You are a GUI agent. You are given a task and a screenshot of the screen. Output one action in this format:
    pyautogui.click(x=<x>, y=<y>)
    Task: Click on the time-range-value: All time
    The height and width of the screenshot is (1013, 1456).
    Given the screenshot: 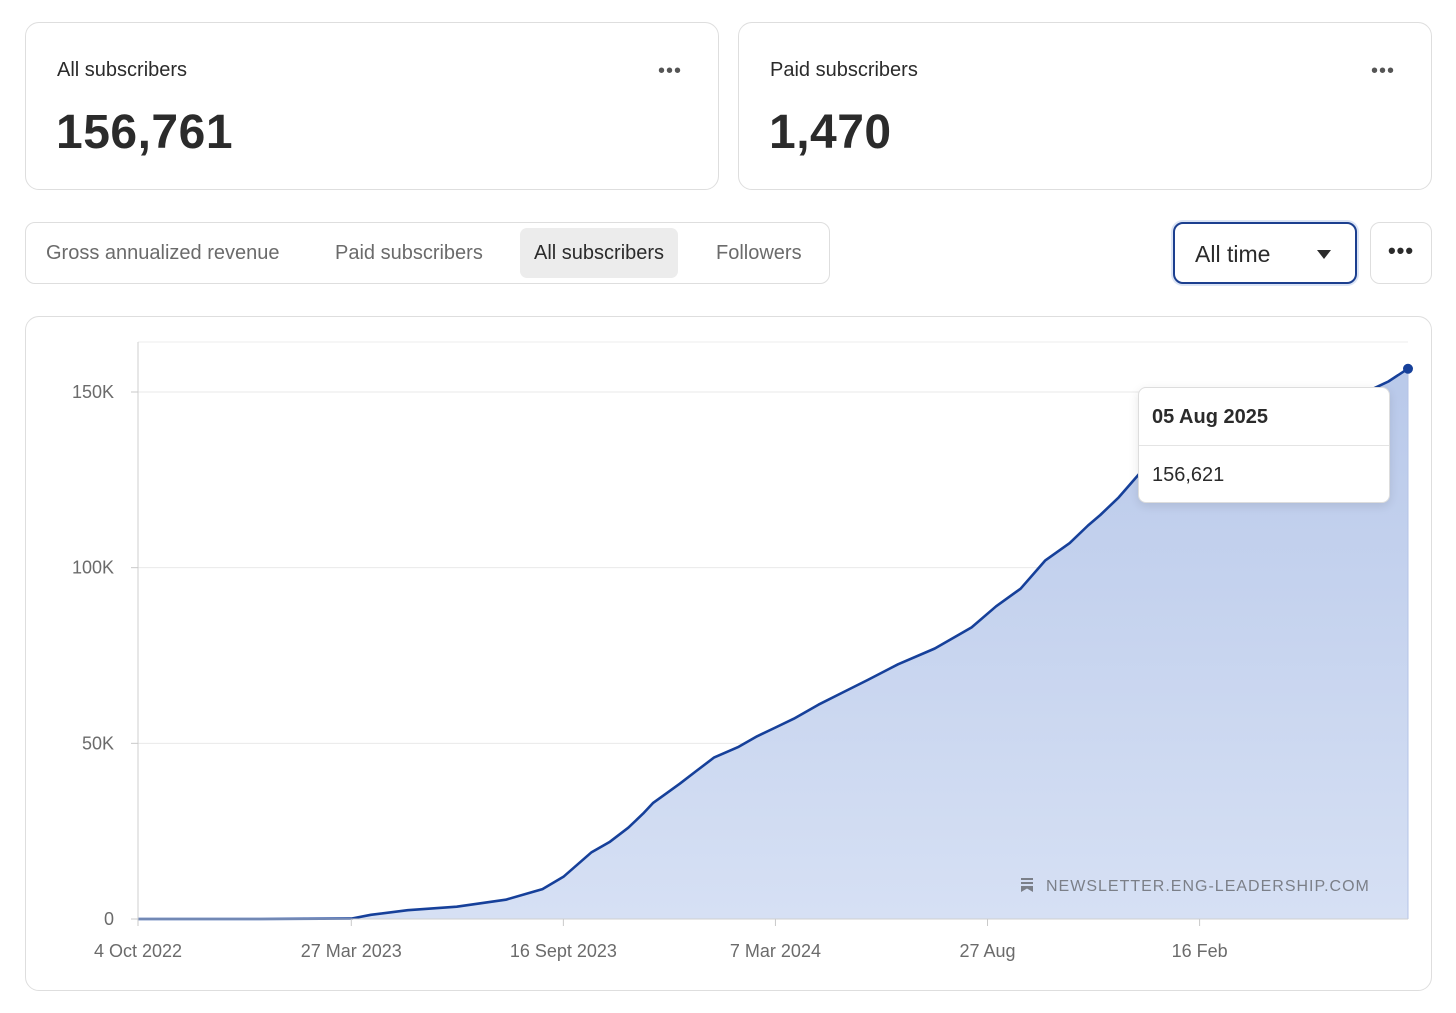 What is the action you would take?
    pyautogui.click(x=1233, y=254)
    